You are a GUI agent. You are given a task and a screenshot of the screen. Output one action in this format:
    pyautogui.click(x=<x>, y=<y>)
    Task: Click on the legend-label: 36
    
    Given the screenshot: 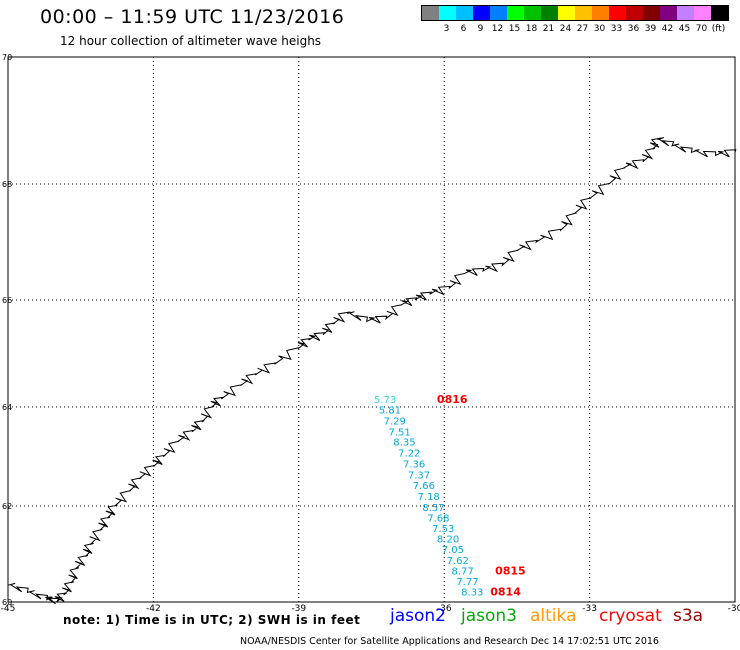 What is the action you would take?
    pyautogui.click(x=633, y=29)
    